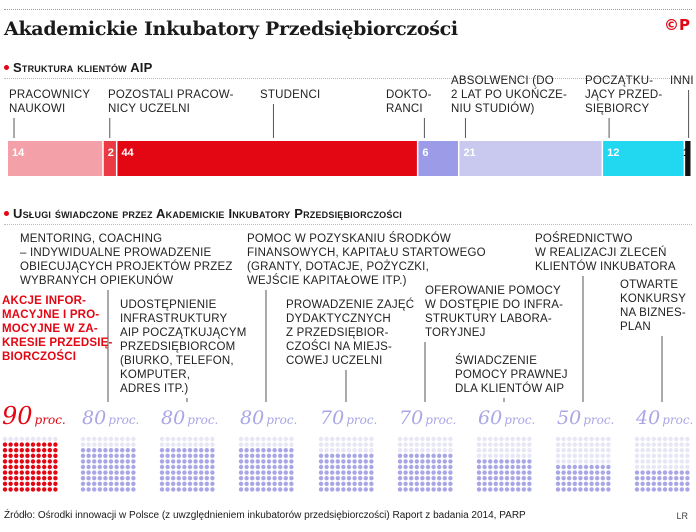  I want to click on service-percent-number: 40, so click(647, 418).